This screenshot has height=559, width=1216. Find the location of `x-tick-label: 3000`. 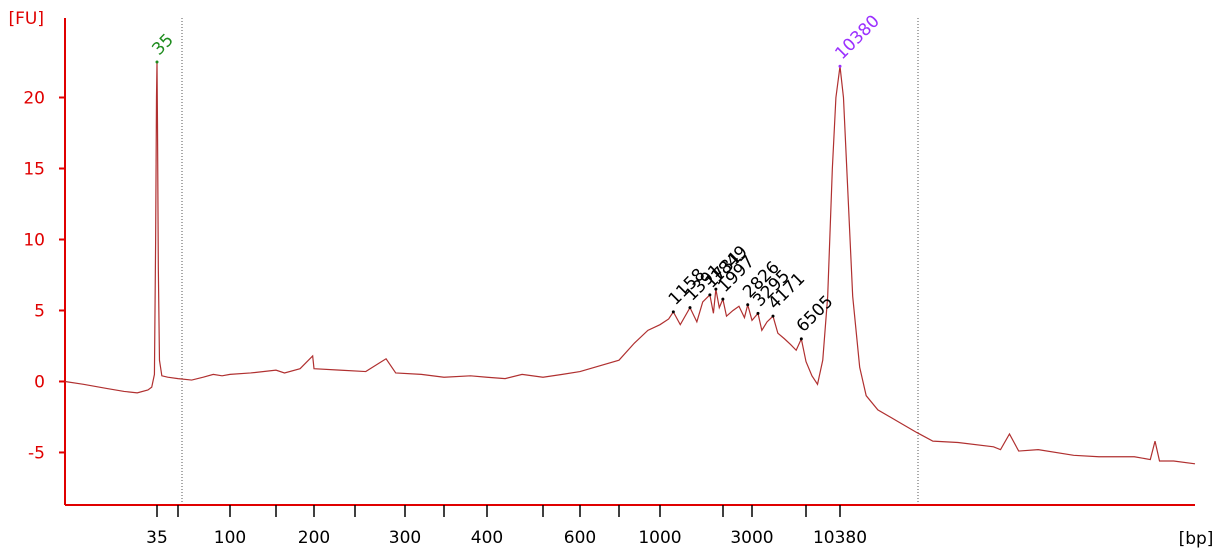

x-tick-label: 3000 is located at coordinates (751, 538).